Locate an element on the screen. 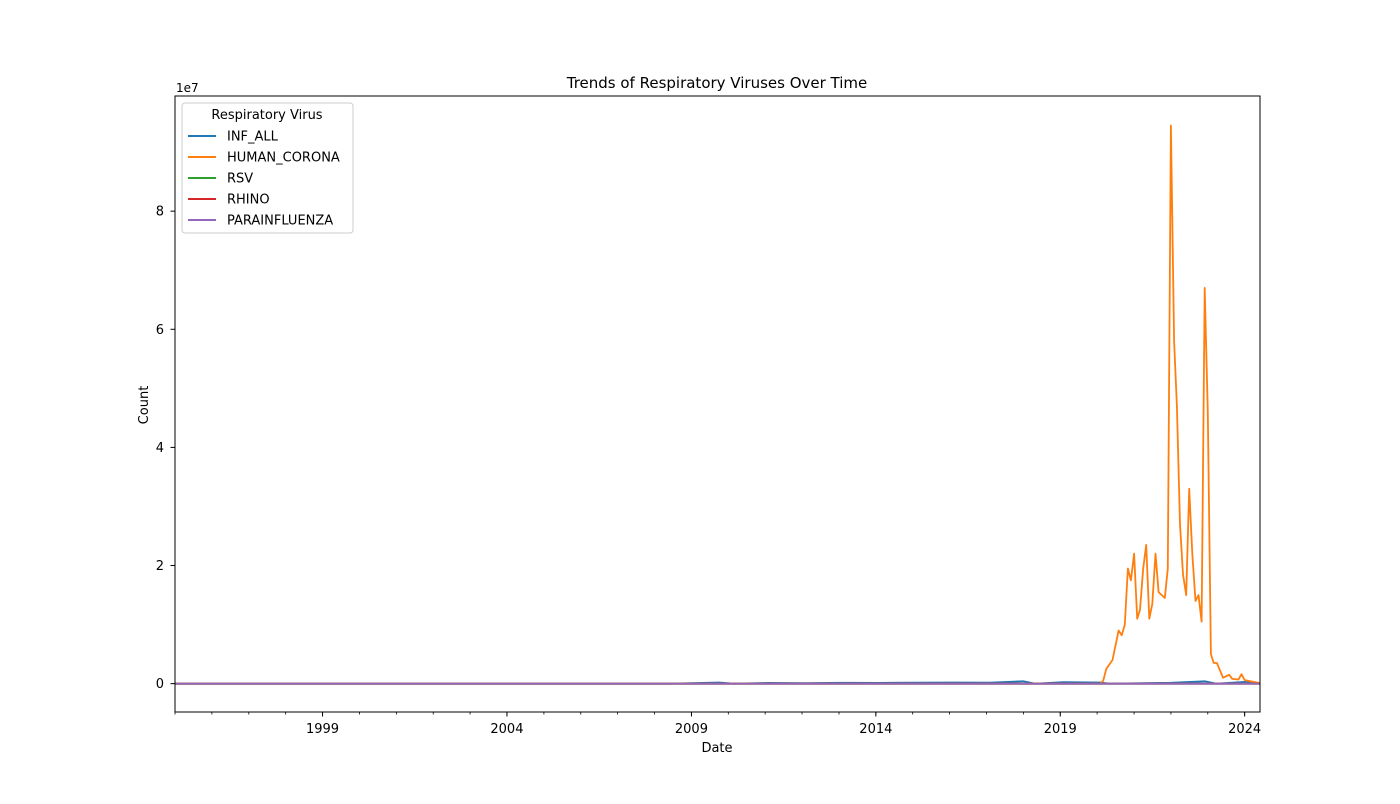 The image size is (1400, 804). legend-box is located at coordinates (267, 168).